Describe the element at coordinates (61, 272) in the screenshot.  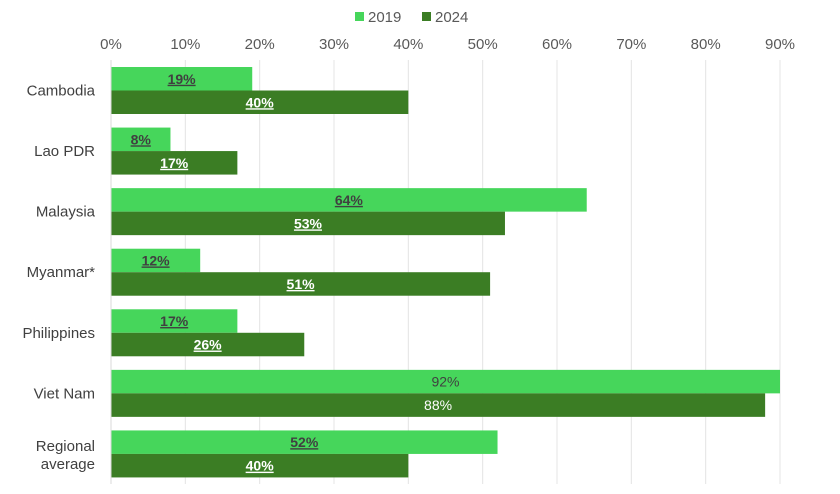
I see `category-label: Myanmar*` at that location.